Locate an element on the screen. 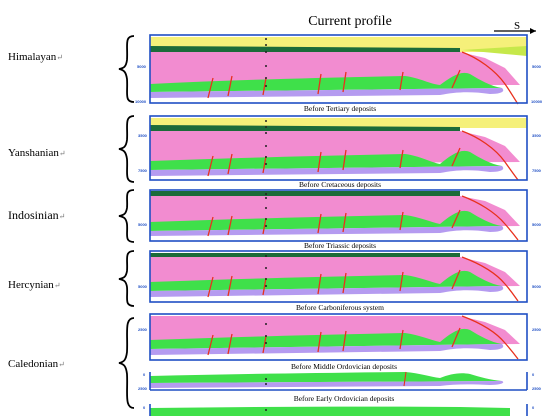 This screenshot has width=547, height=416. brace-group is located at coordinates (126, 222).